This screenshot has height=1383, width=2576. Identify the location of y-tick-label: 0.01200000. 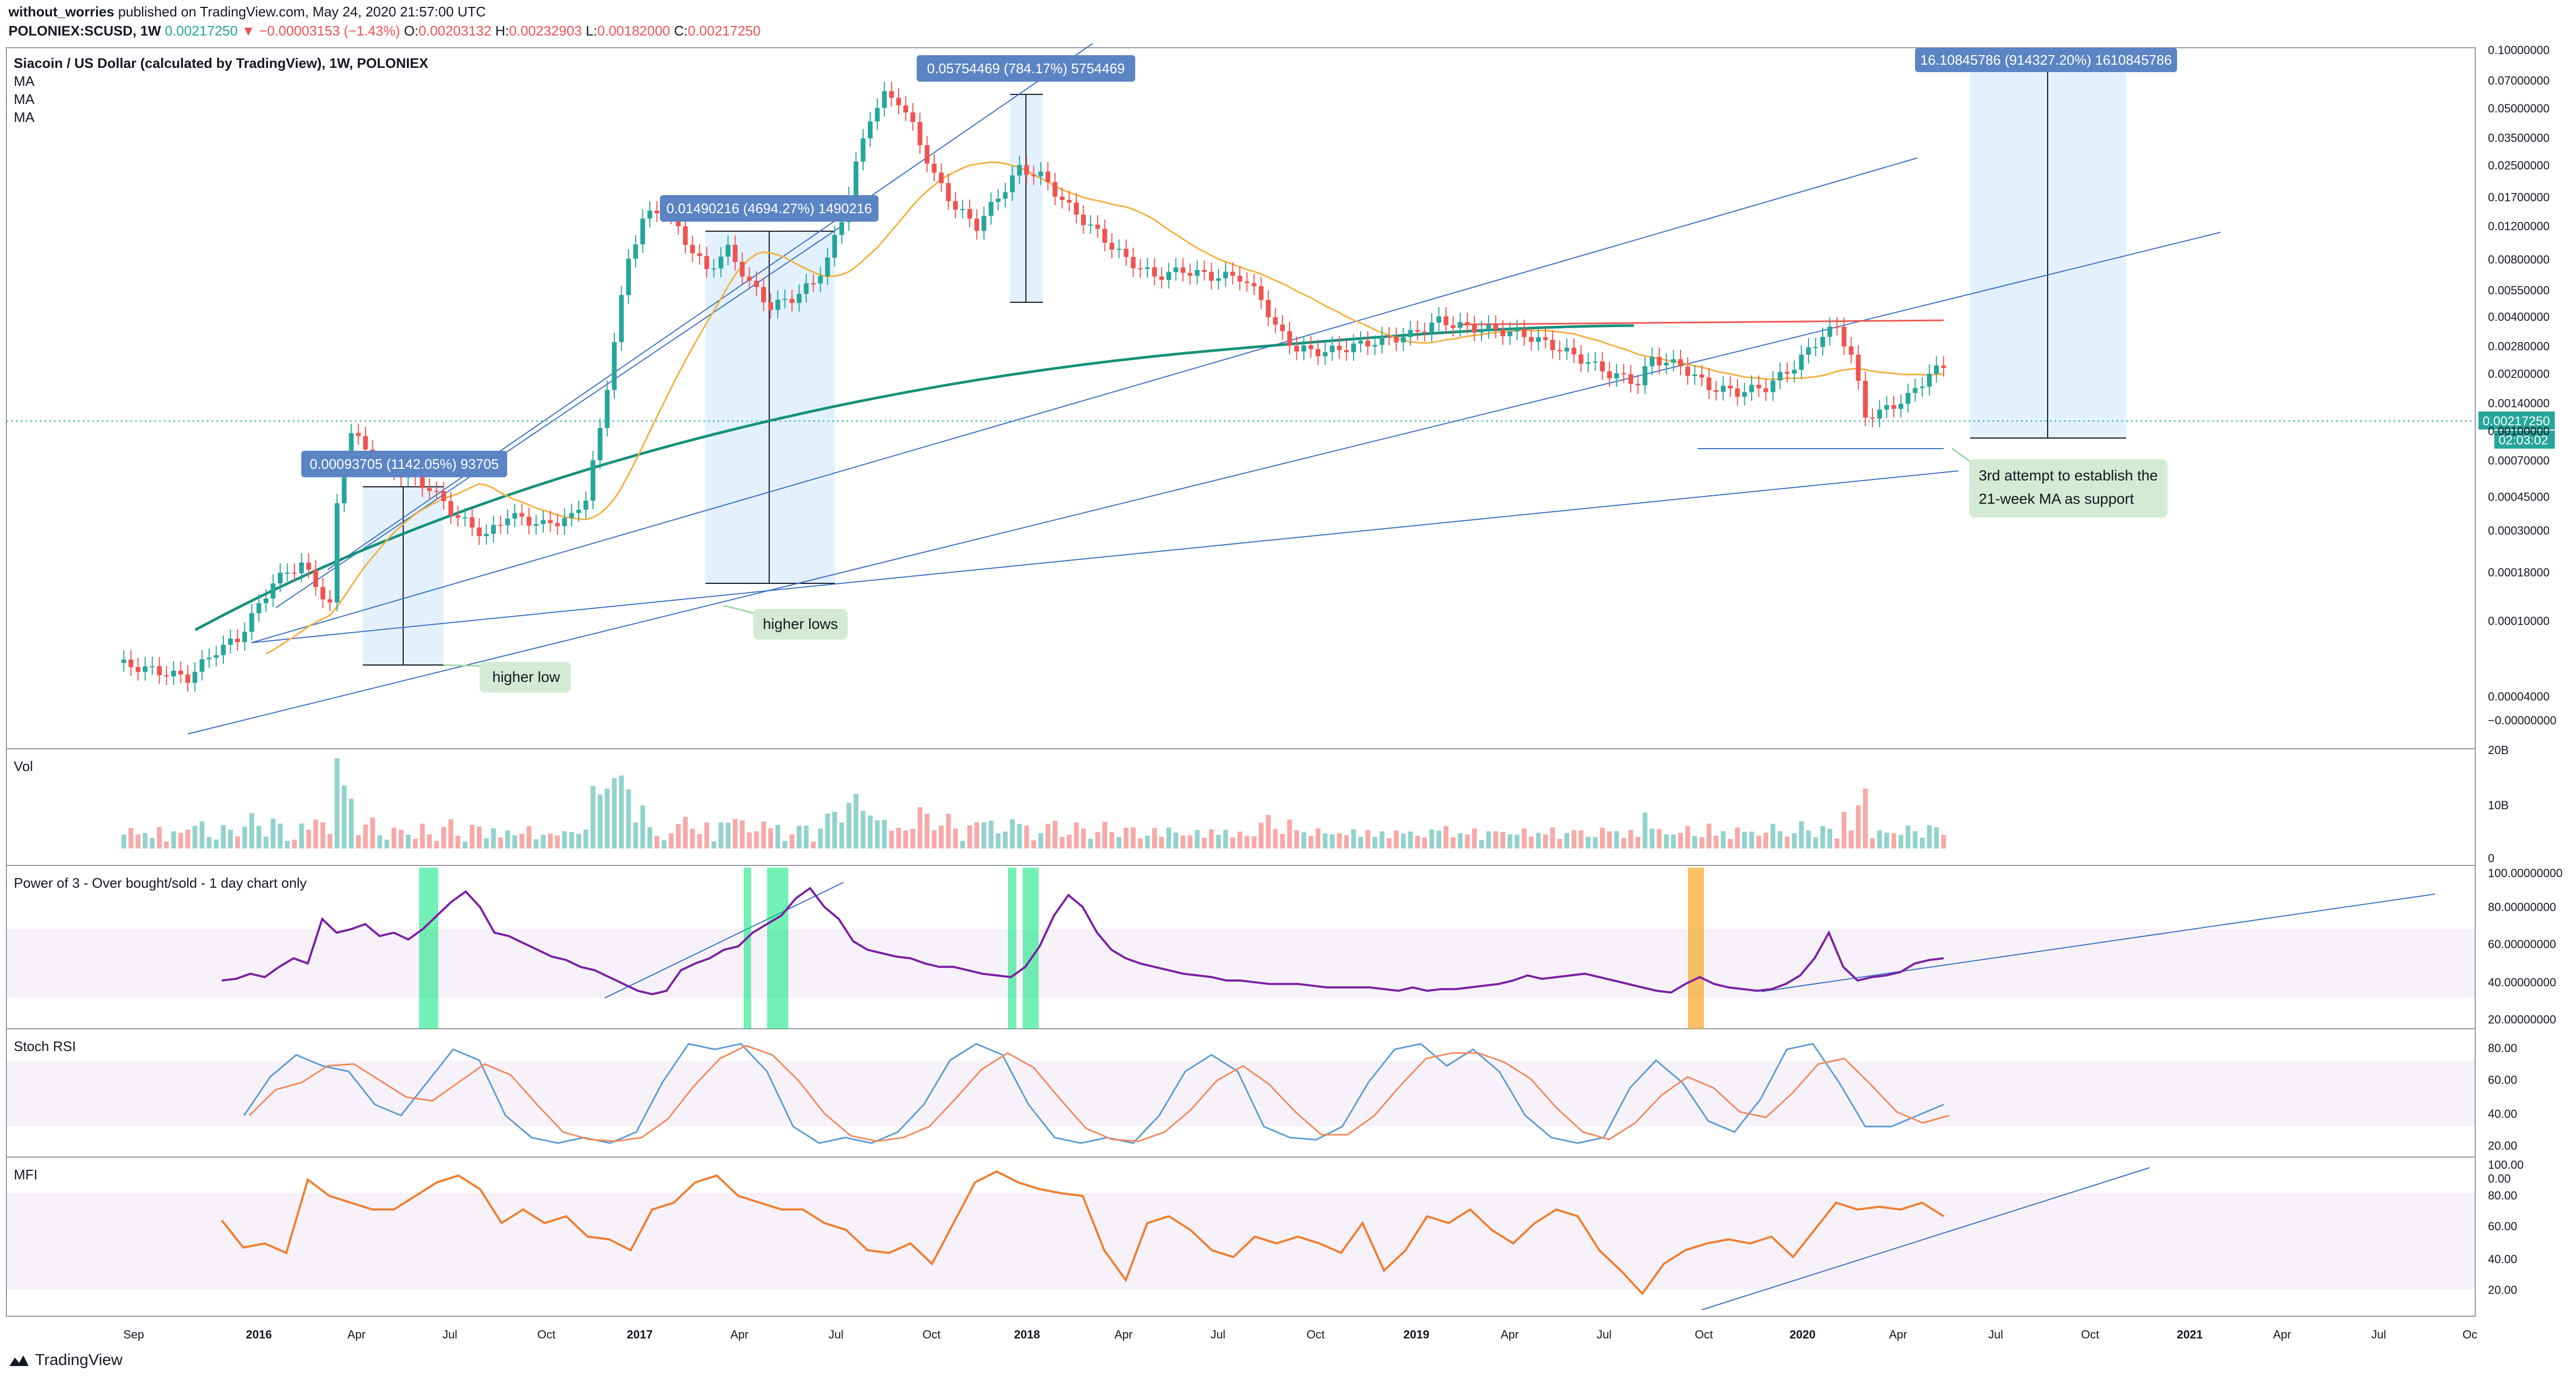
(2519, 226).